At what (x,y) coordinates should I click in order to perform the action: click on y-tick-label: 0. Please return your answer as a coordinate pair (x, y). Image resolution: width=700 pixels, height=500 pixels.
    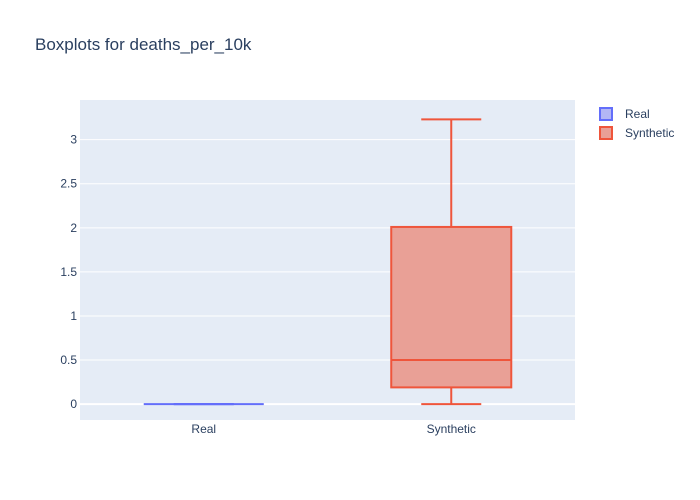
    Looking at the image, I should click on (73, 404).